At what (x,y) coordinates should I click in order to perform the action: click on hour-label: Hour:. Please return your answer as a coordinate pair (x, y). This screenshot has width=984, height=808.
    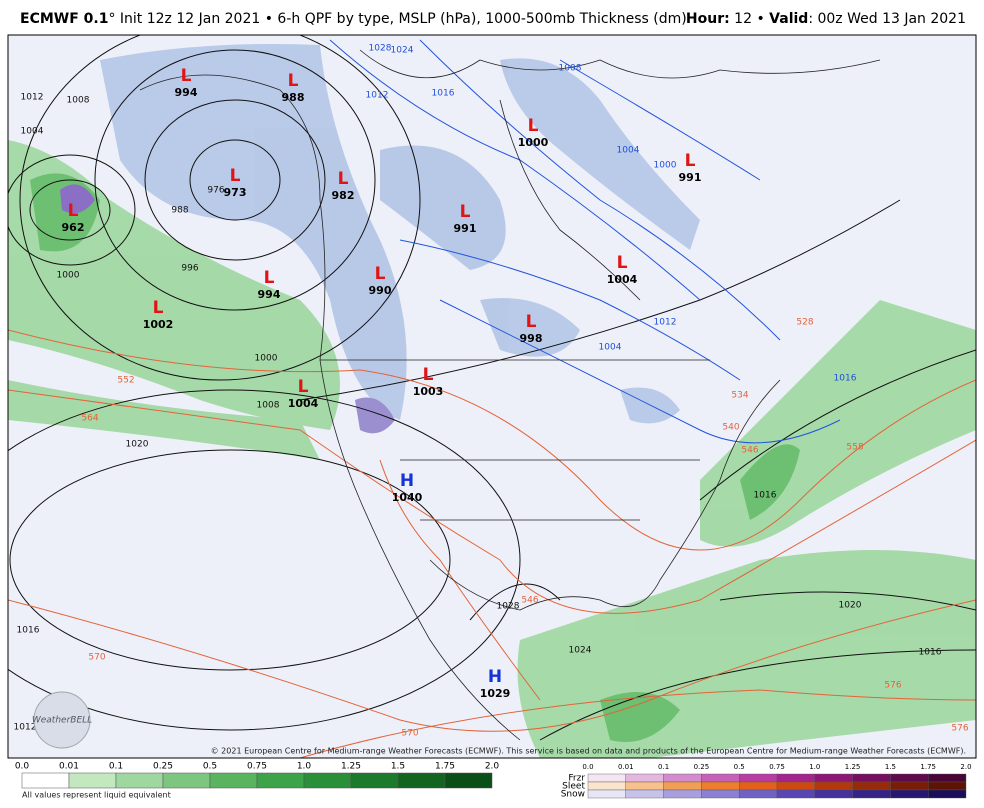
    Looking at the image, I should click on (707, 19).